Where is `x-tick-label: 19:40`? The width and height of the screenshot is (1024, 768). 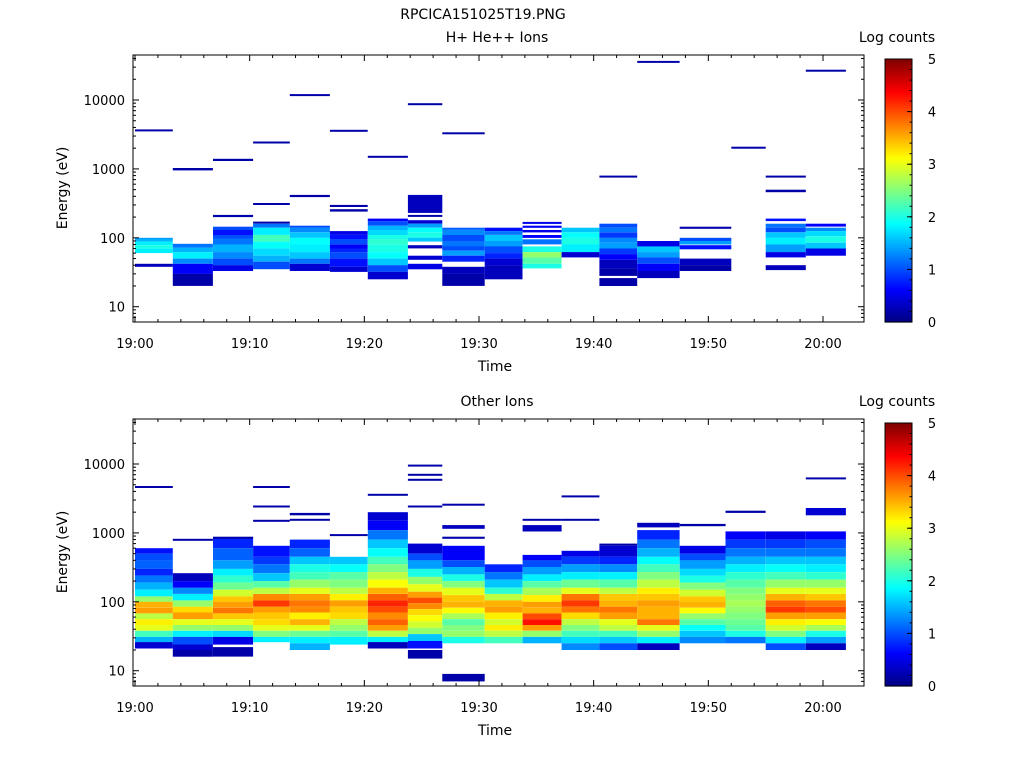 x-tick-label: 19:40 is located at coordinates (593, 344).